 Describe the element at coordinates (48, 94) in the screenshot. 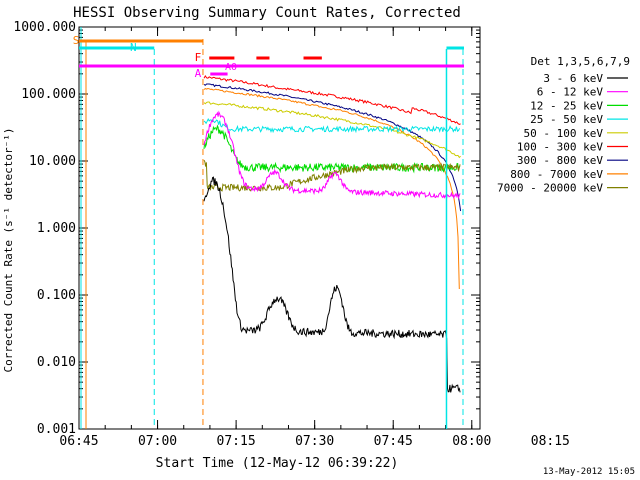

I see `y-tick-label: 100.000` at that location.